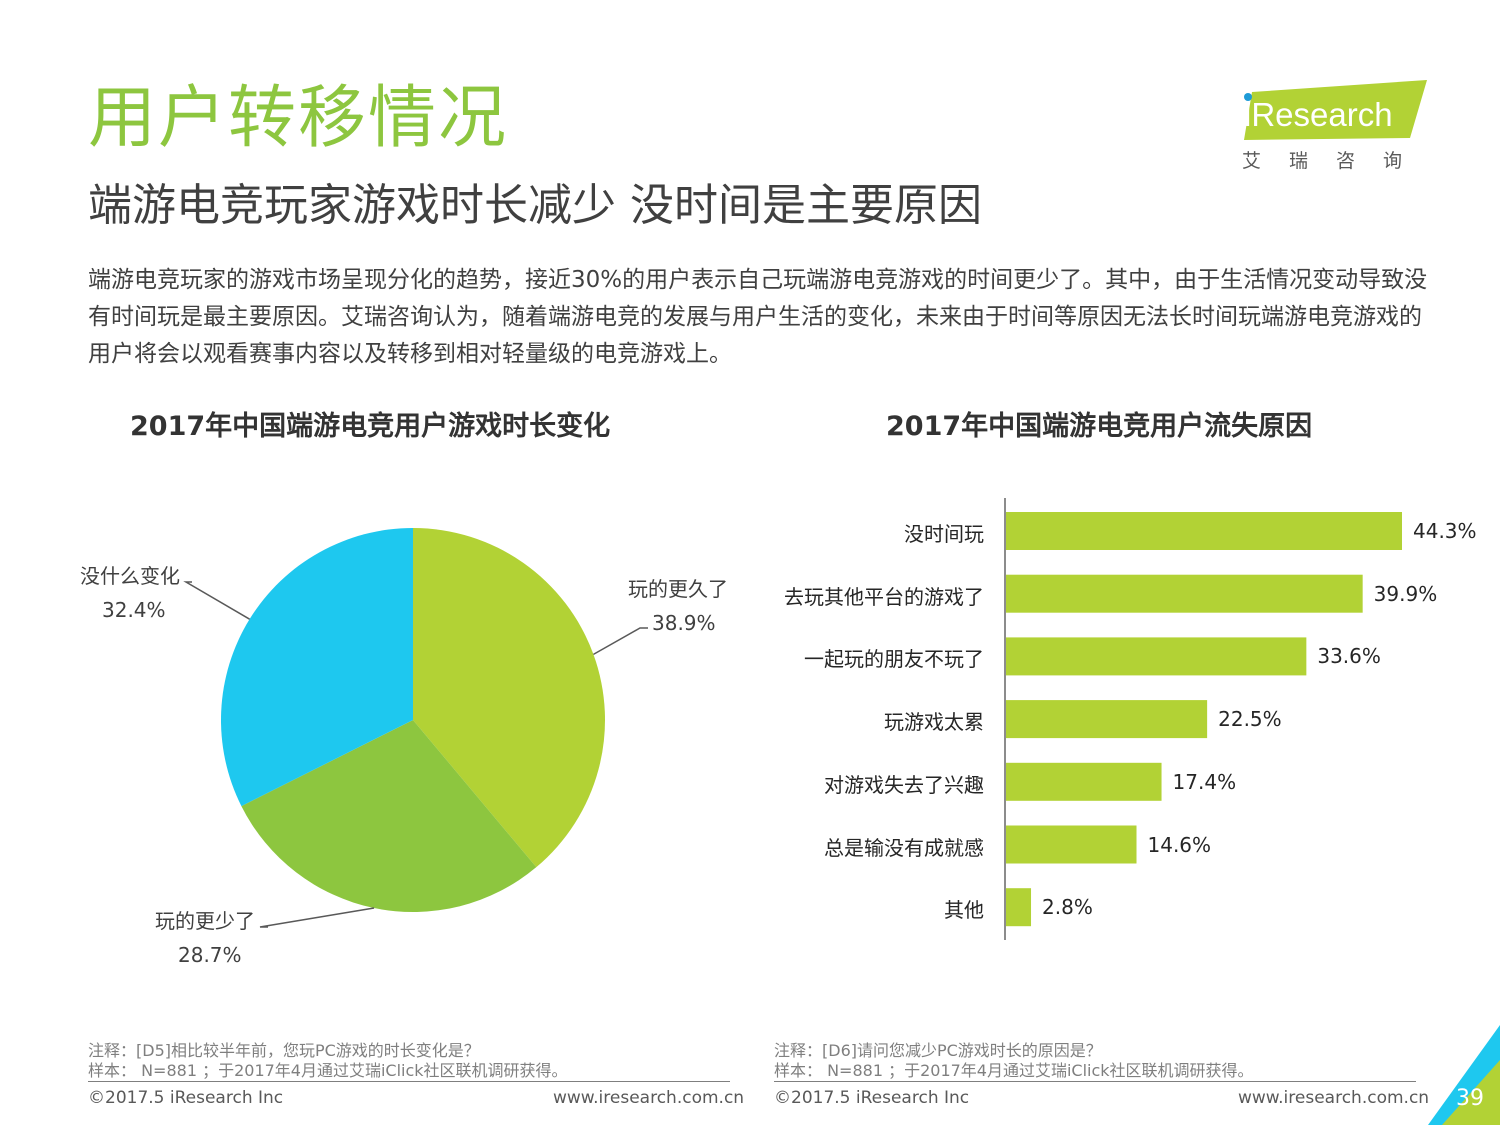 This screenshot has width=1500, height=1125. Describe the element at coordinates (298, 118) in the screenshot. I see `page-title: 用户转移情况` at that location.